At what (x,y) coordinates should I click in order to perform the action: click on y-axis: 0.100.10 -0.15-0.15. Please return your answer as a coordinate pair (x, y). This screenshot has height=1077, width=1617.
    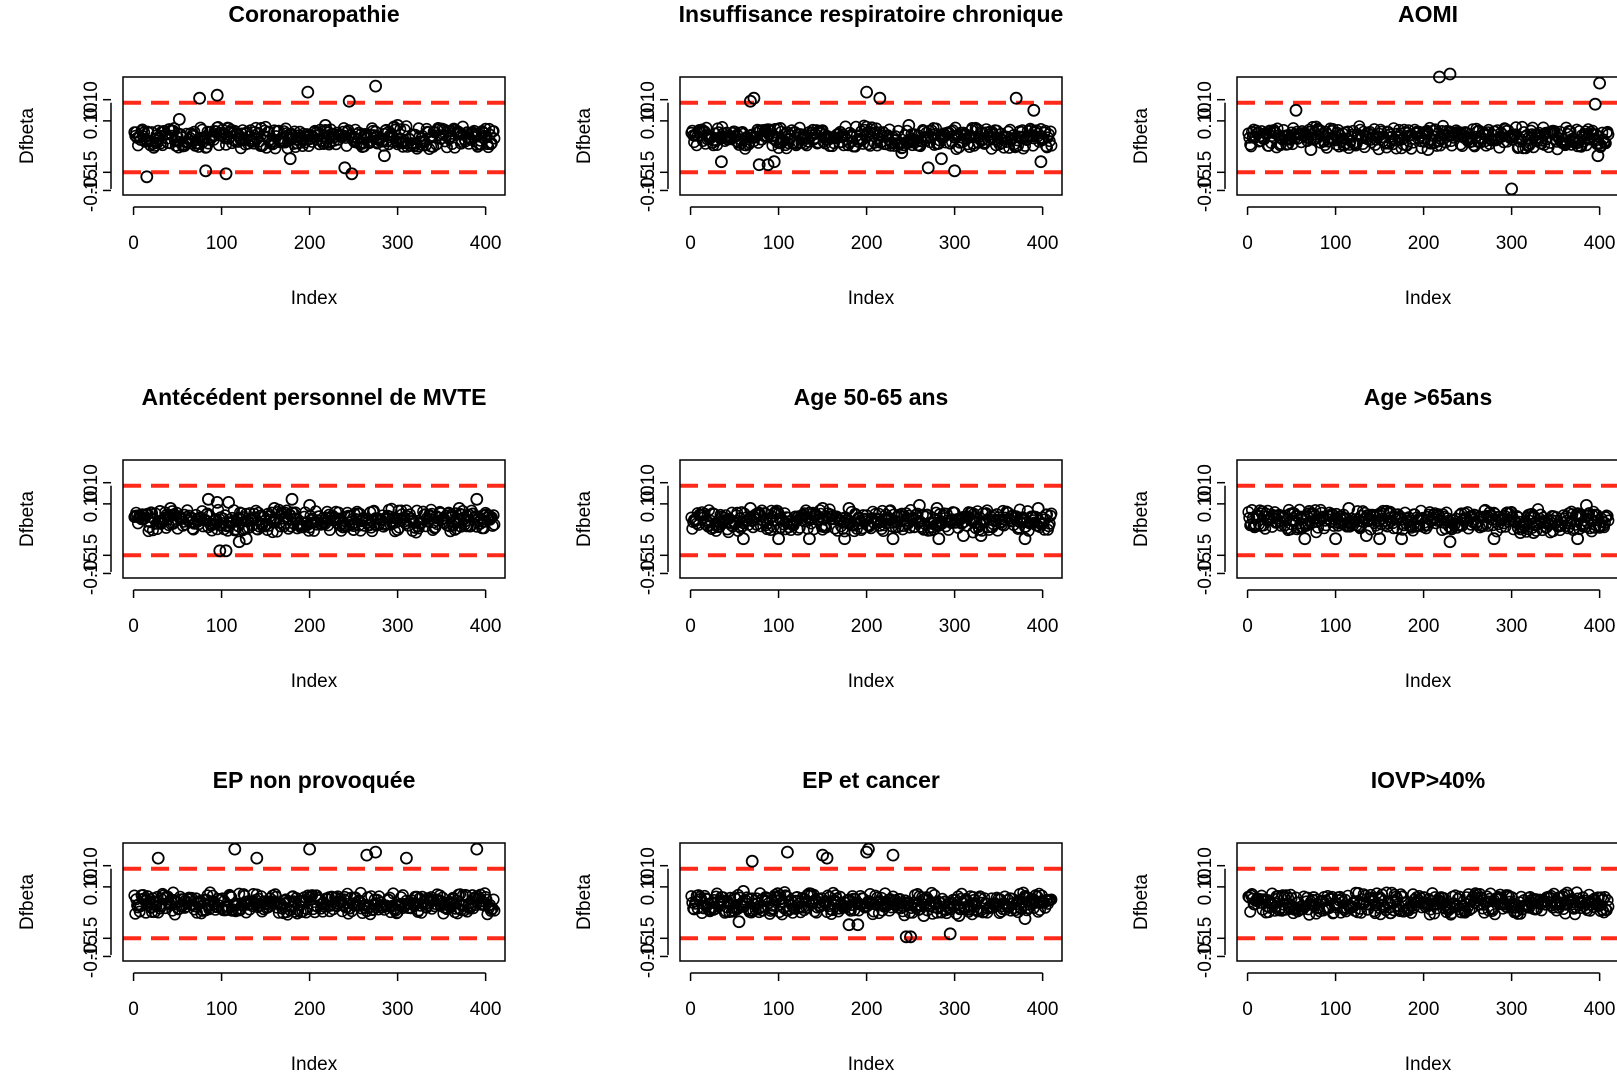
    Looking at the image, I should click on (96, 529).